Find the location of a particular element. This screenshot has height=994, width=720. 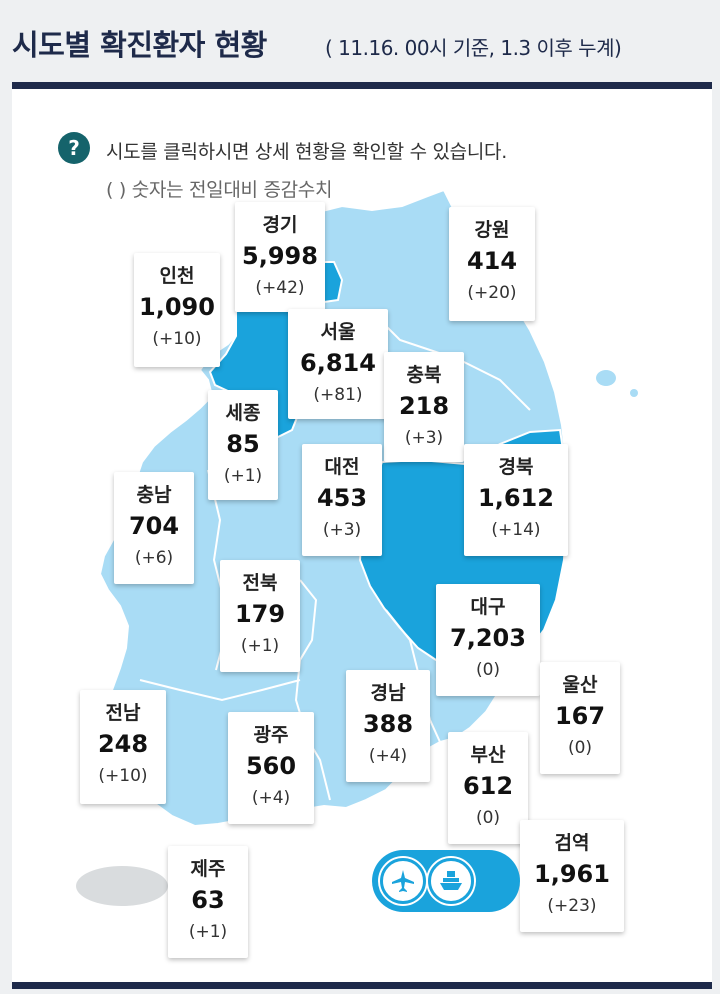

region-card: 전남 248 (+10) is located at coordinates (123, 747).